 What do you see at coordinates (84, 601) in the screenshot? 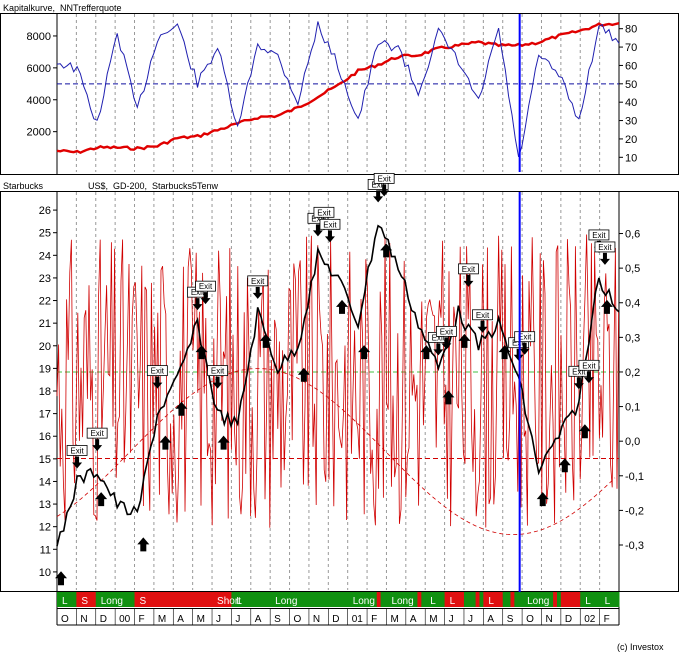
I see `position-label: S` at bounding box center [84, 601].